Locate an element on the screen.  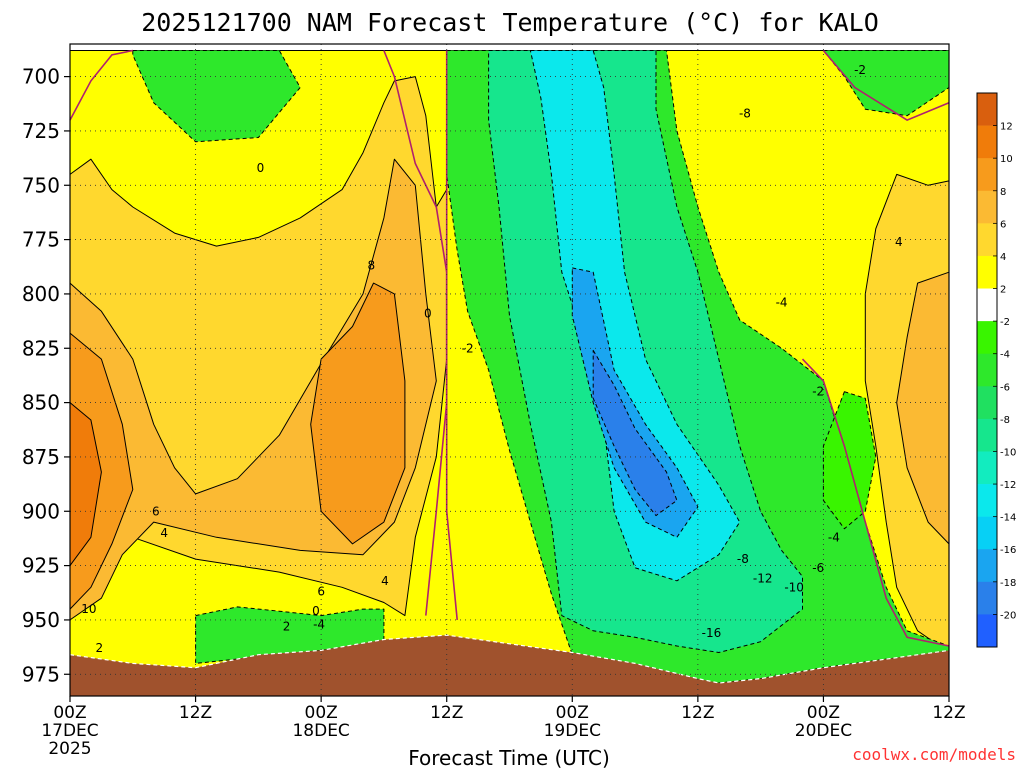
y-tick-label-775: 775 is located at coordinates (41, 240).